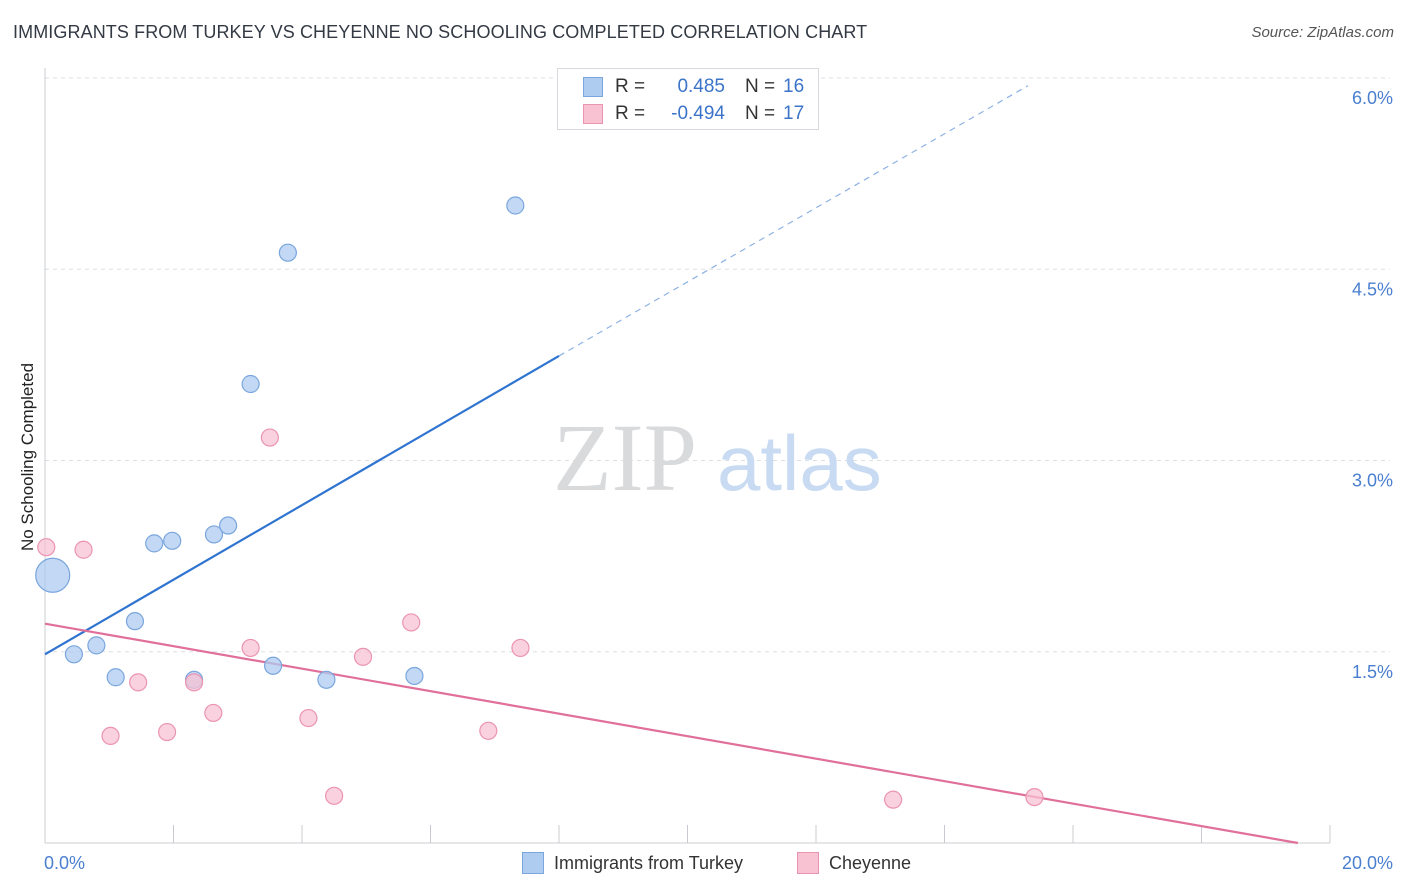 The width and height of the screenshot is (1406, 892). What do you see at coordinates (688, 99) in the screenshot?
I see `correlation-legend: R = 0.485 N = 16 R = -0.494 N = 17` at bounding box center [688, 99].